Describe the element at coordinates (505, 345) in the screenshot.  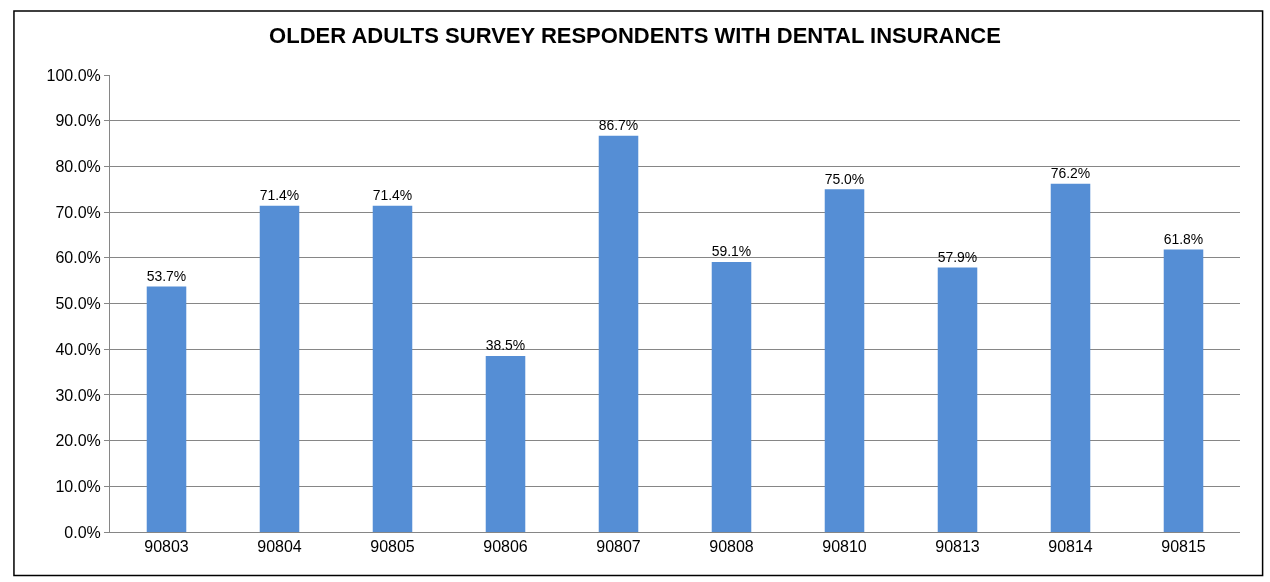
I see `data-label: 38.5%` at that location.